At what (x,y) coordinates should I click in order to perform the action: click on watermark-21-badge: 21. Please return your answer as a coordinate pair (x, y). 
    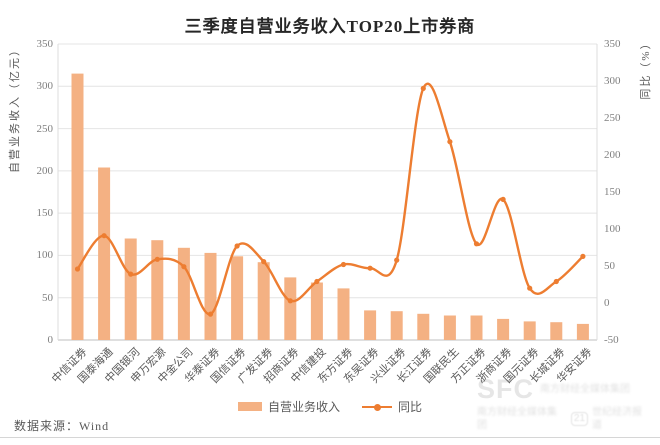
    Looking at the image, I should click on (579, 419).